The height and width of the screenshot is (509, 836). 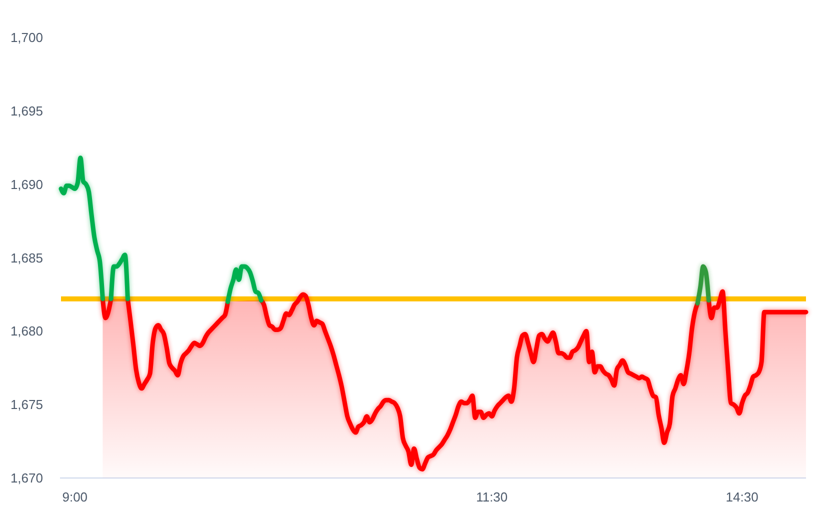 What do you see at coordinates (26, 404) in the screenshot?
I see `y-tick-label: 1,675` at bounding box center [26, 404].